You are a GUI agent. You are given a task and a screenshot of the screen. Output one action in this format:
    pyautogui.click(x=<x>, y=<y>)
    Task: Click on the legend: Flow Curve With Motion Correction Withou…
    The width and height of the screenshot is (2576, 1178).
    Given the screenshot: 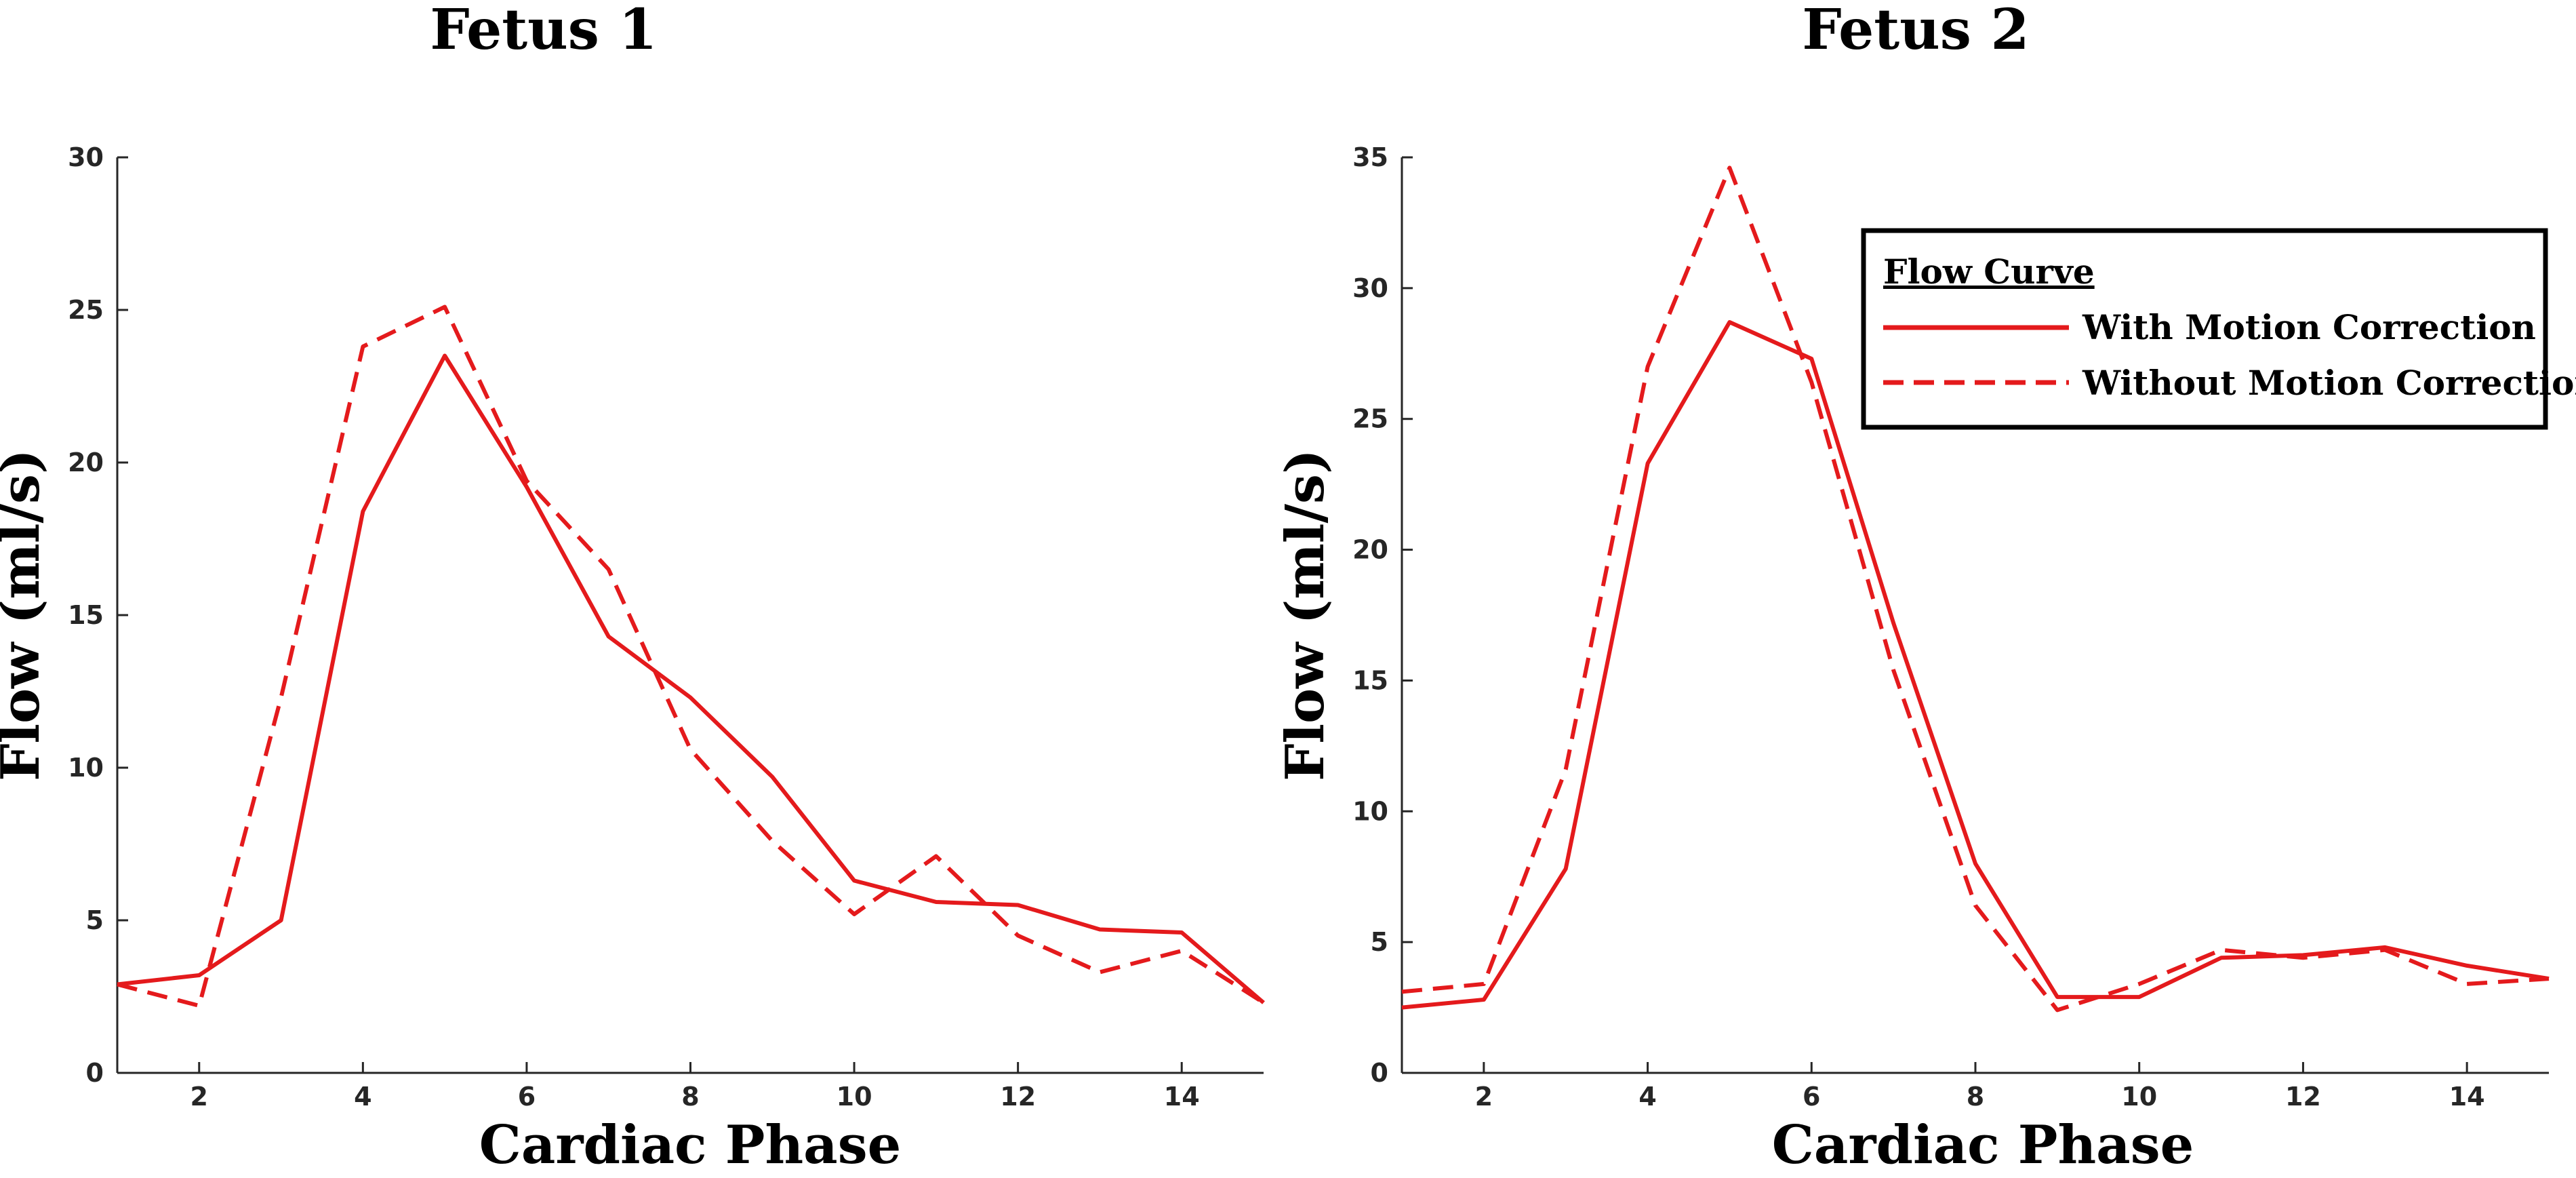 What is the action you would take?
    pyautogui.click(x=2218, y=329)
    